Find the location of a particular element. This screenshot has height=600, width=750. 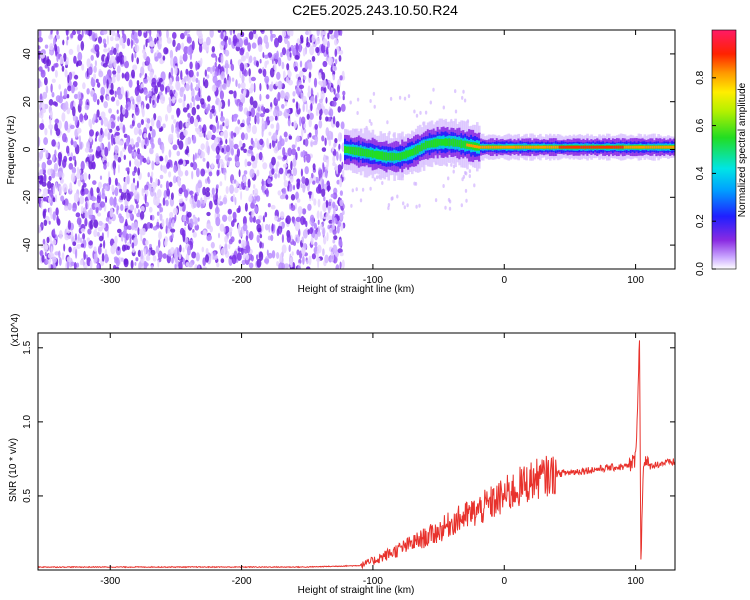

y-tick-label: 1.5 is located at coordinates (27, 347).